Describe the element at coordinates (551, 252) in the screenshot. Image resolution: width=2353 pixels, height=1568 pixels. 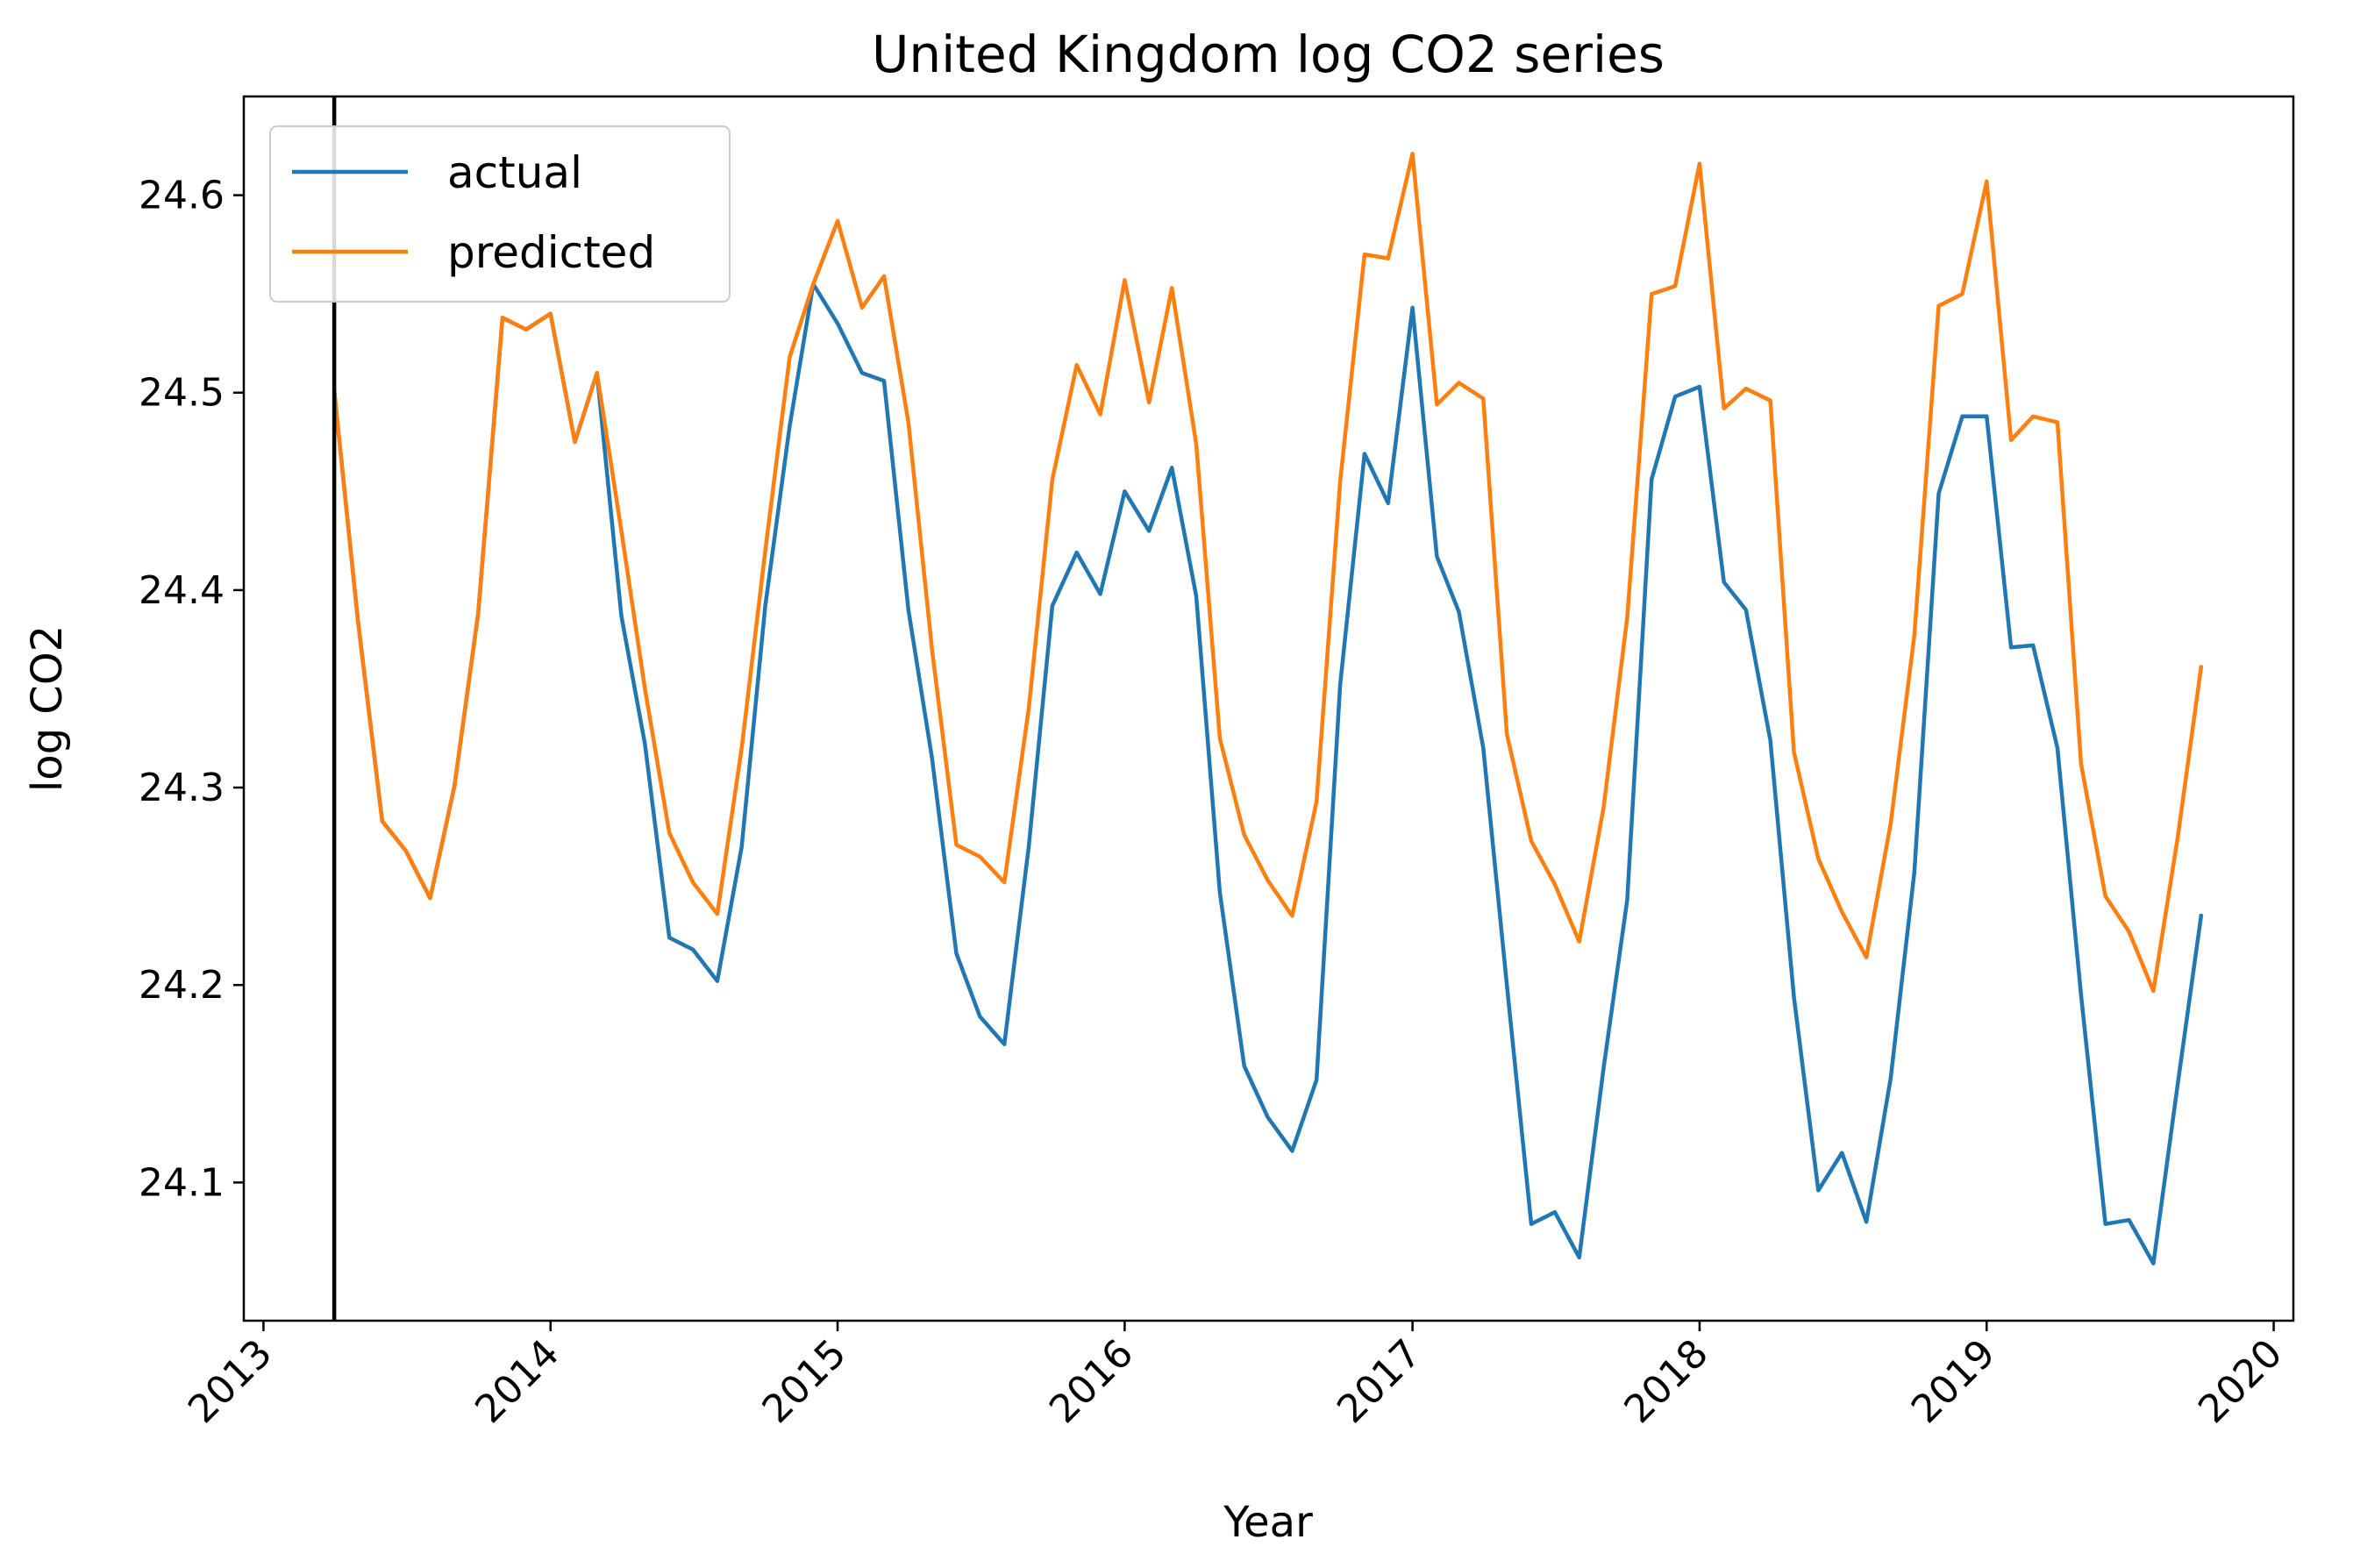
I see `legend-label-predicted: predicted` at that location.